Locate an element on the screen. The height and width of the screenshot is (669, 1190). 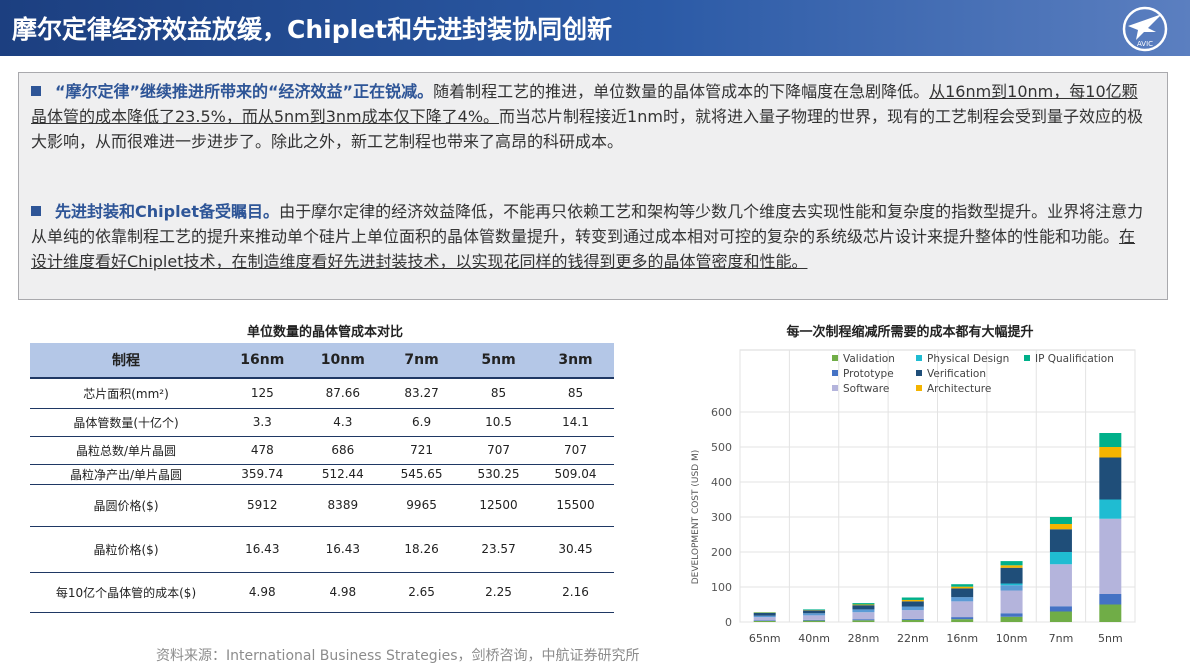
table-cell: 4.98 is located at coordinates (343, 592).